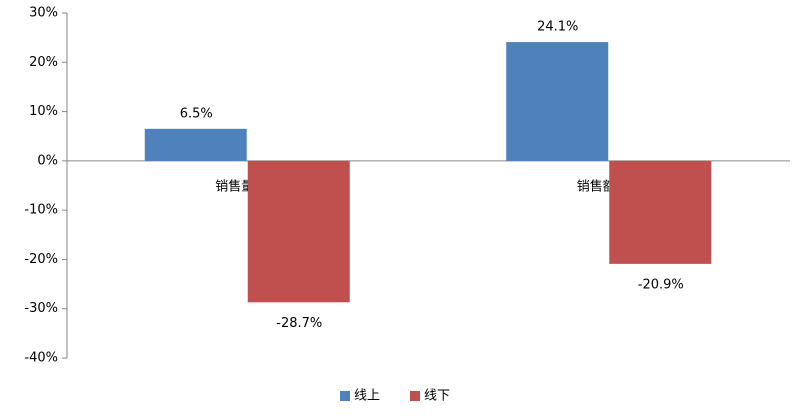 This screenshot has width=800, height=420. I want to click on y-tick-label: -30%, so click(41, 308).